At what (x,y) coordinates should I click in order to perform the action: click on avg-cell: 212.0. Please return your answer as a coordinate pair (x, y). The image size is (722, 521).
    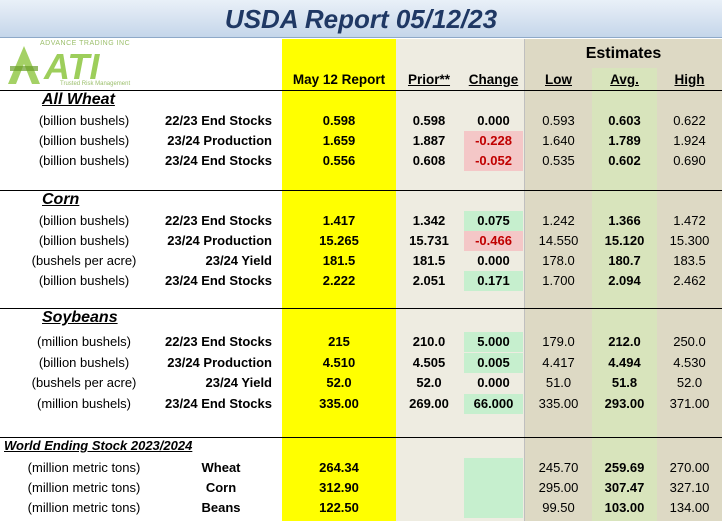
    Looking at the image, I should click on (624, 341).